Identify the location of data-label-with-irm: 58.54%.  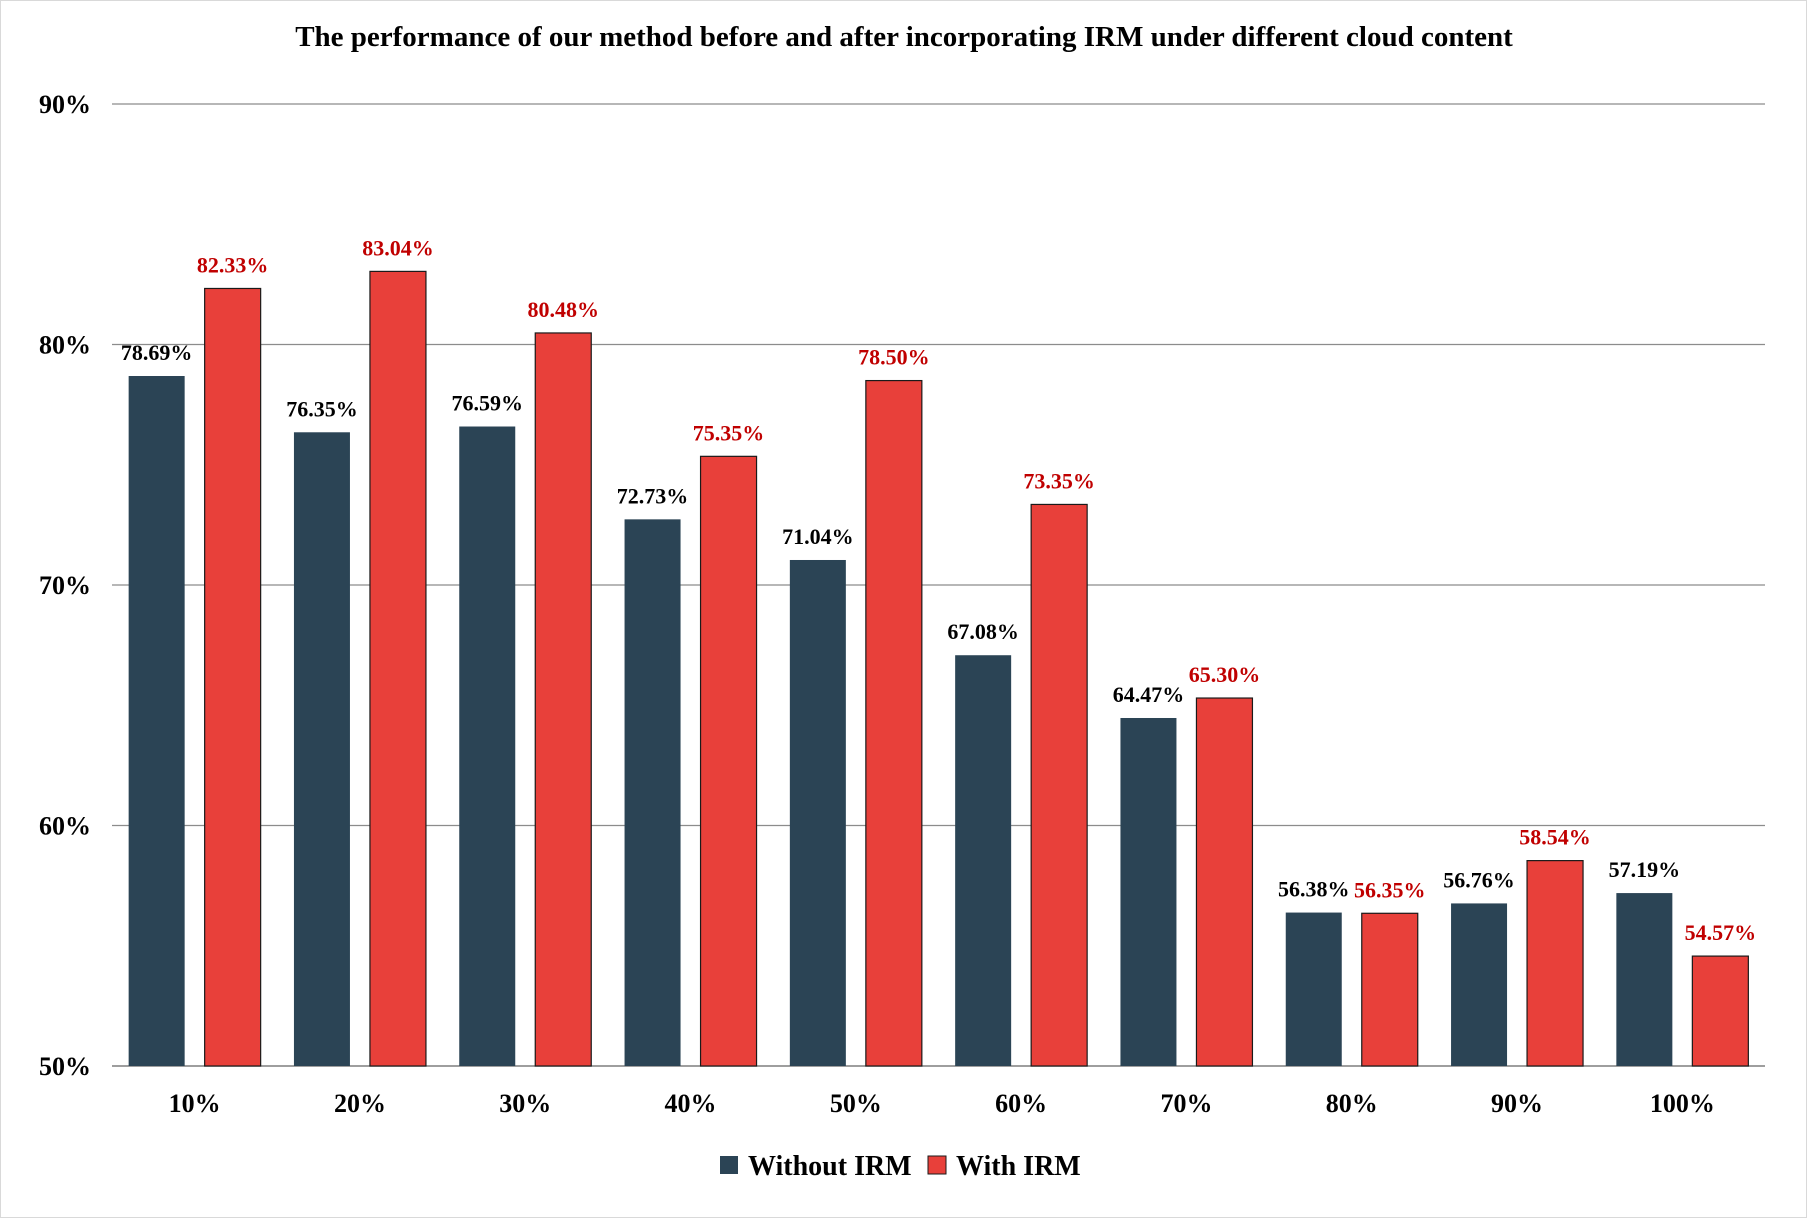
(1555, 837).